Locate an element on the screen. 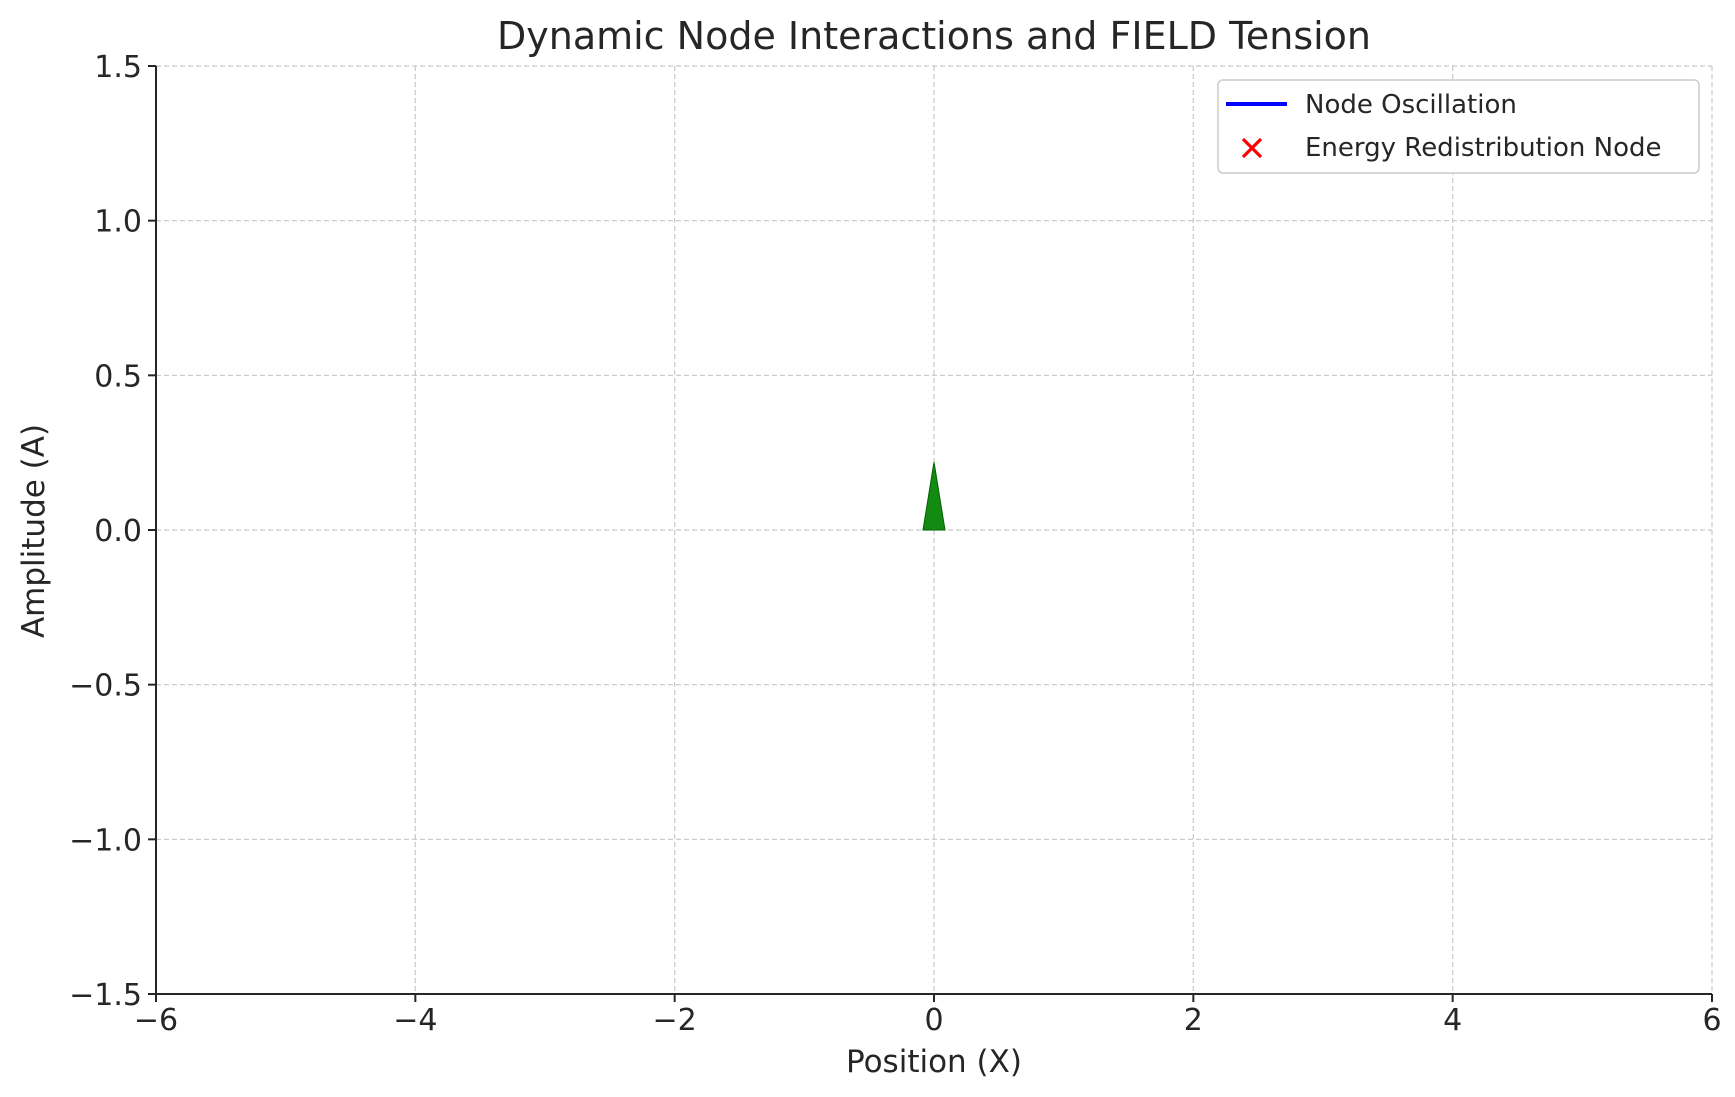  legend-label-energy-redistribution-node: Energy Redistribution Node is located at coordinates (1483, 148).